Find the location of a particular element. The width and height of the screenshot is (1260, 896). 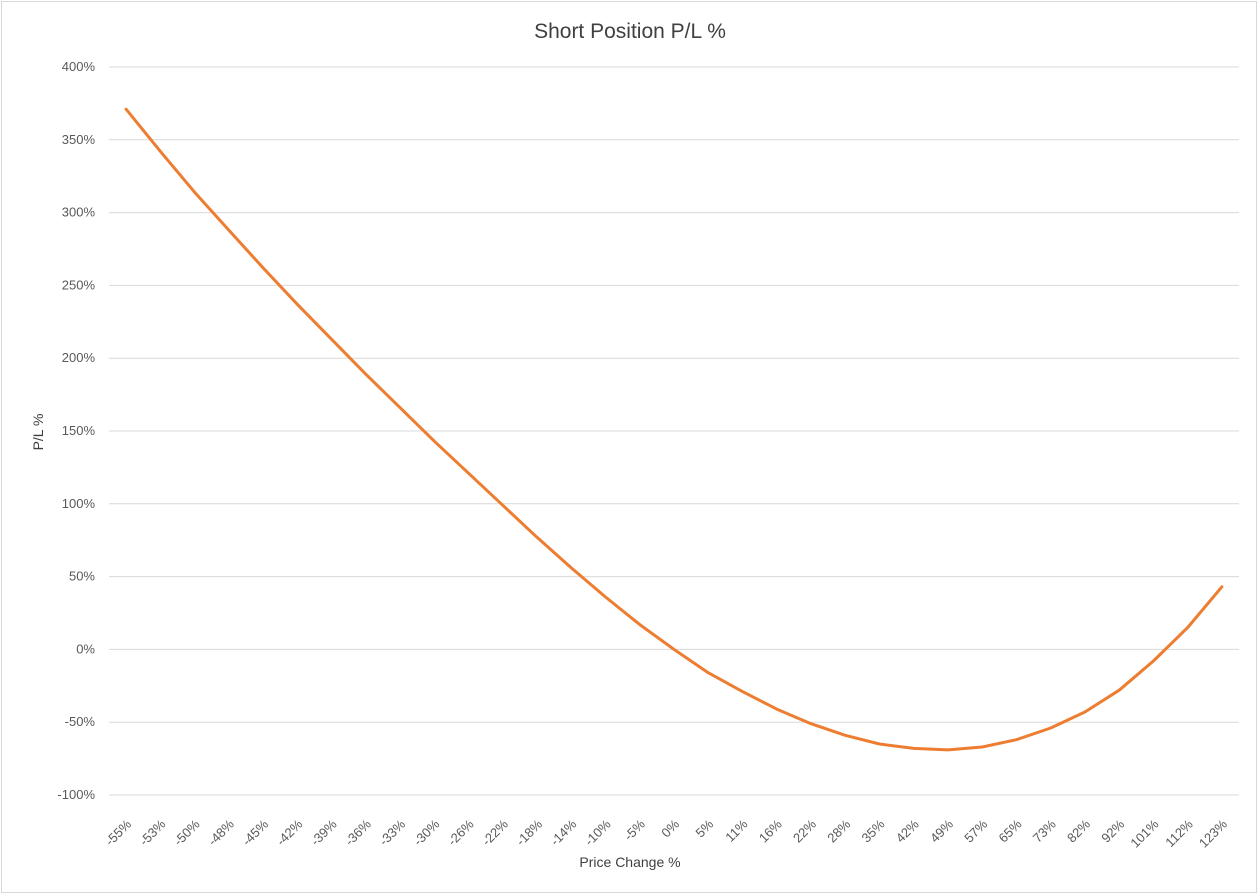

x-tick-label: 16% is located at coordinates (770, 830).